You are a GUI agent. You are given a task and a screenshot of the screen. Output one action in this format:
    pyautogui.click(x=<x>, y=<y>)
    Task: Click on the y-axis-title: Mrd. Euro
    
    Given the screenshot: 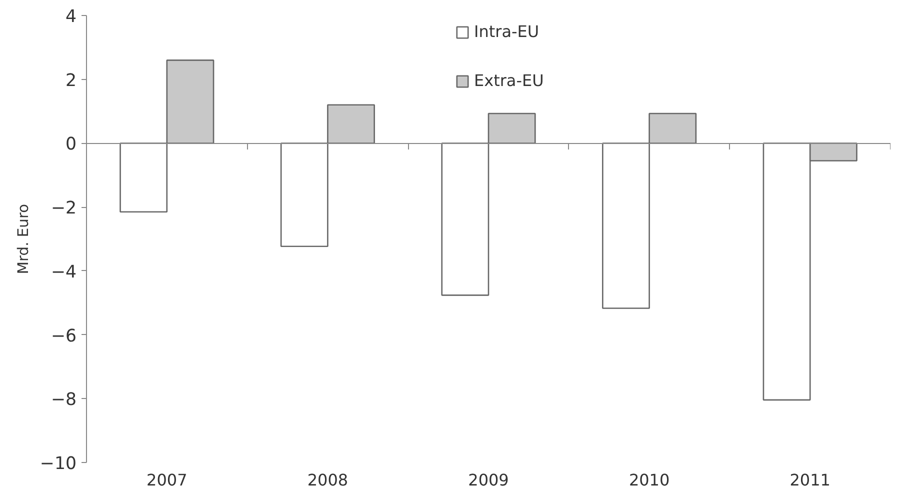 What is the action you would take?
    pyautogui.click(x=23, y=239)
    